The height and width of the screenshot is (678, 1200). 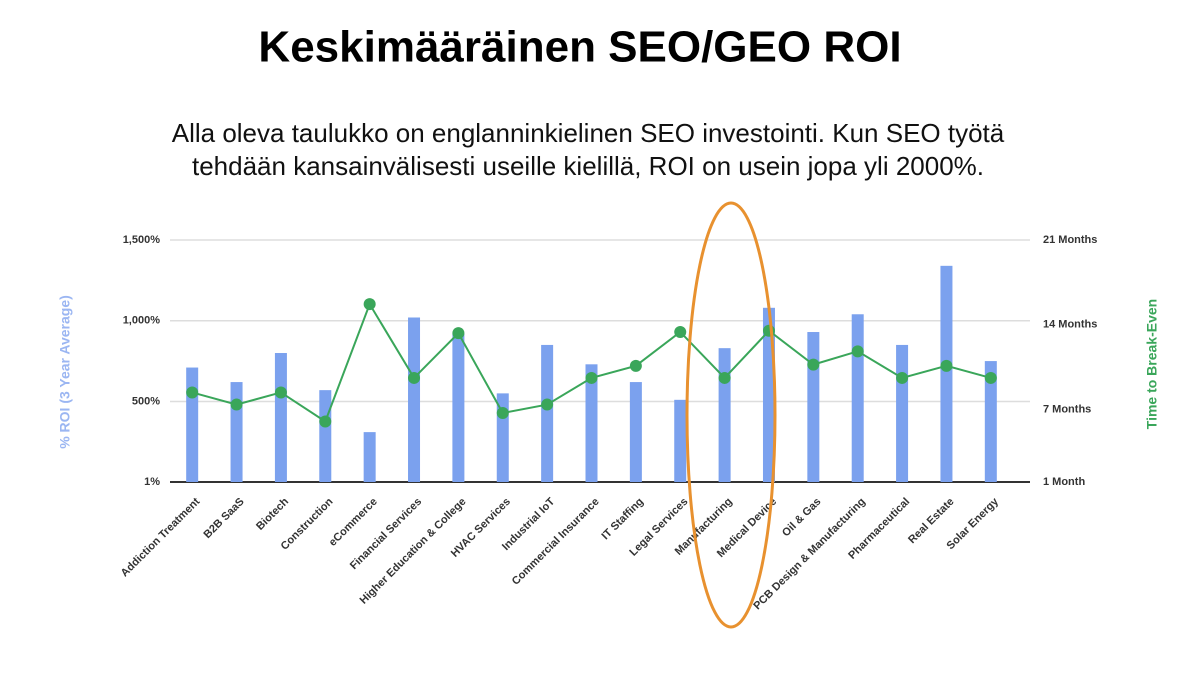 I want to click on y-axis-label: % ROI (3 Year Average), so click(x=65, y=372).